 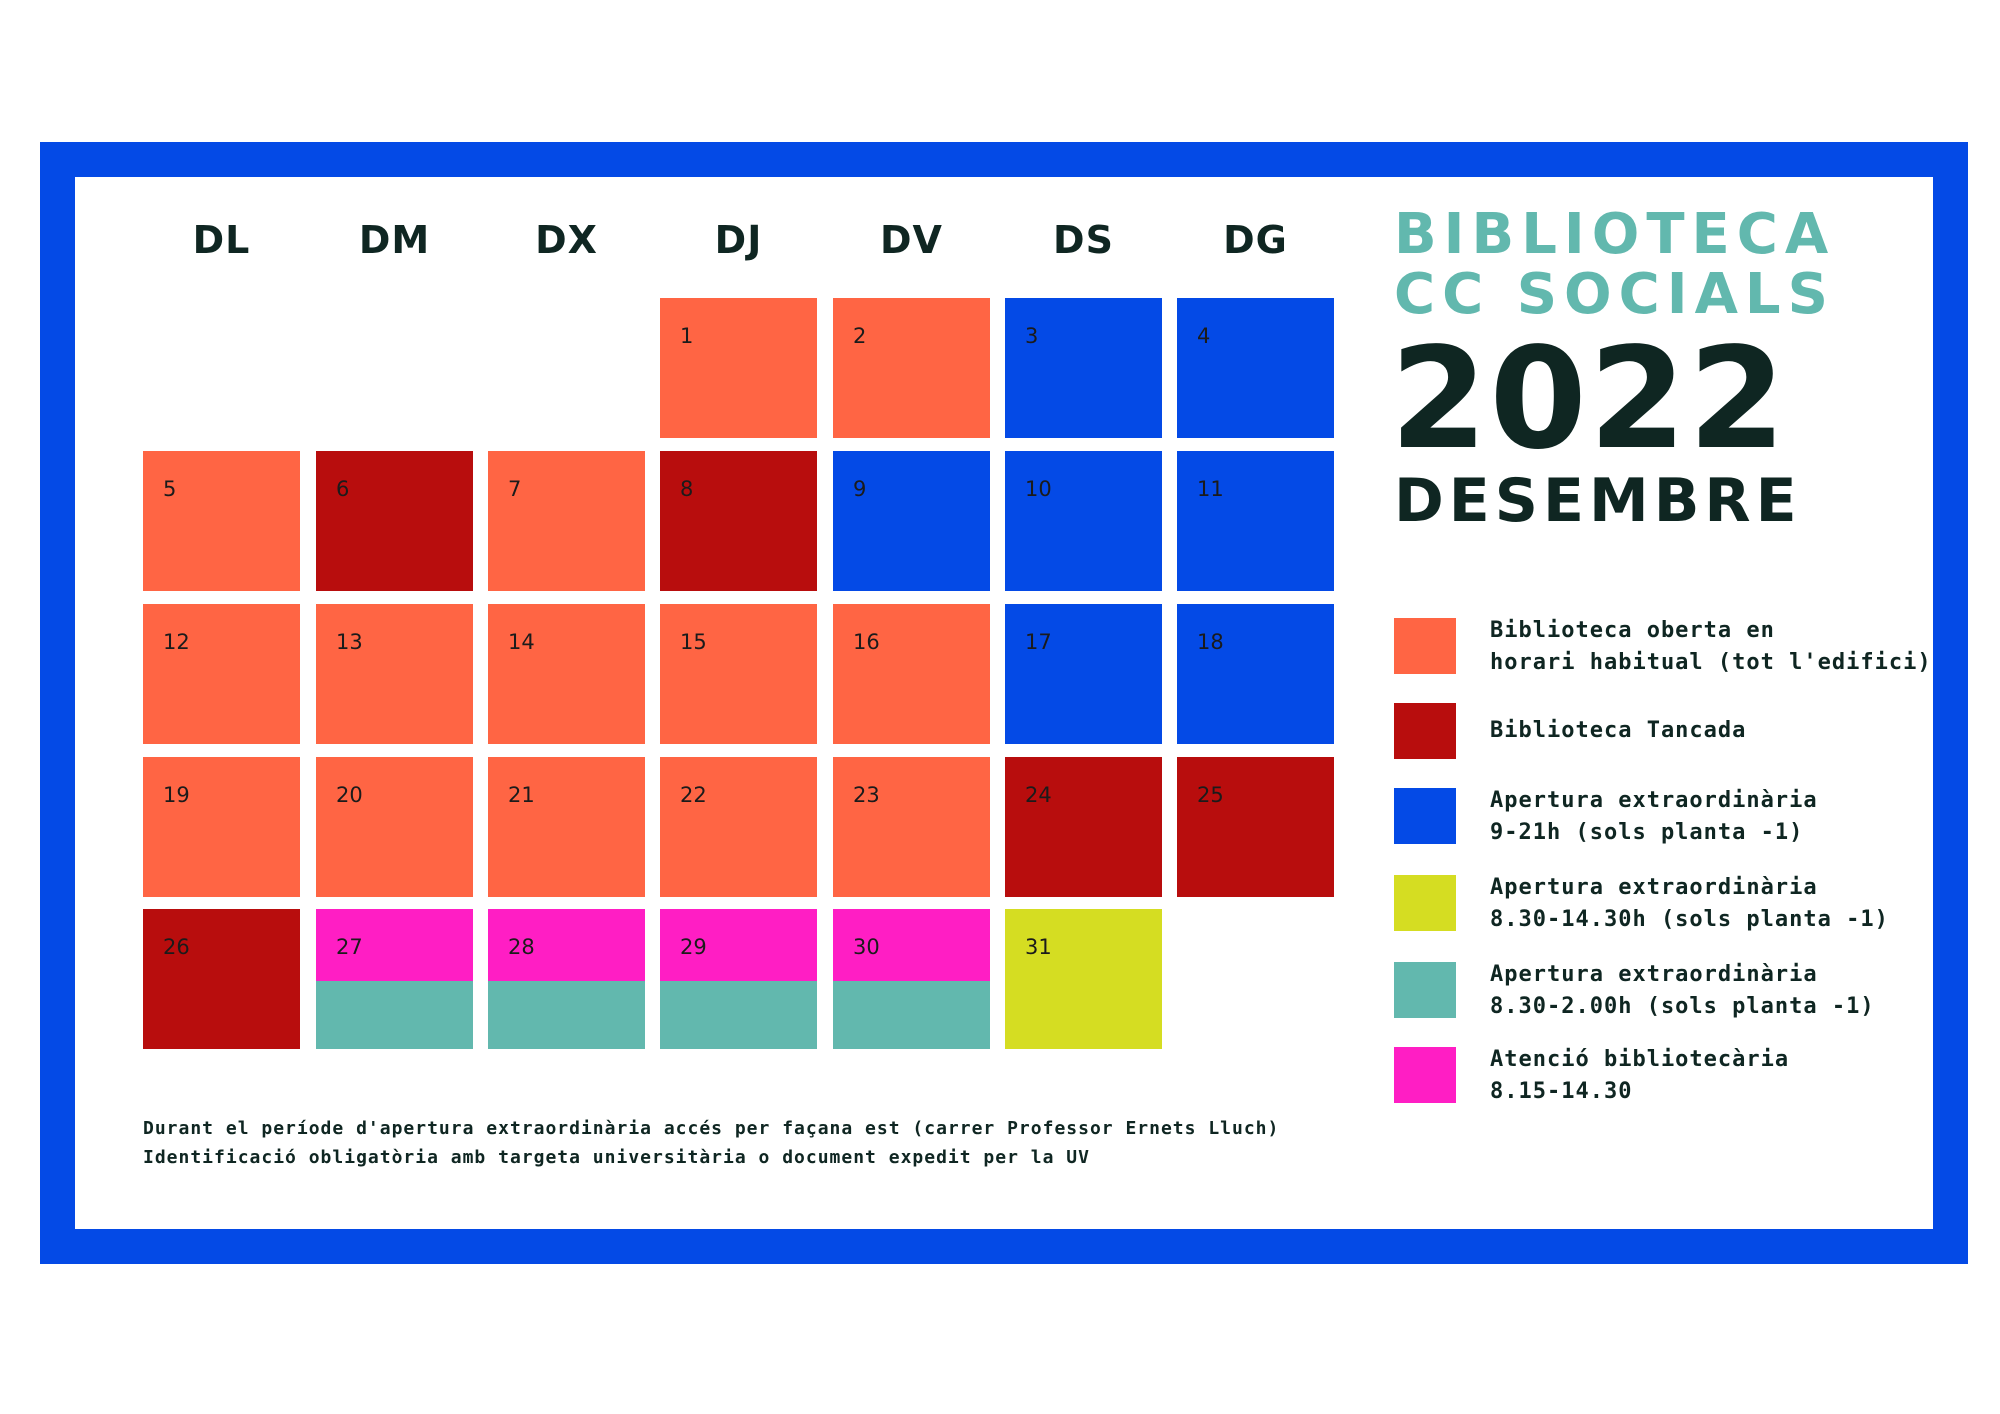 What do you see at coordinates (911, 240) in the screenshot?
I see `weekday-dv: DV` at bounding box center [911, 240].